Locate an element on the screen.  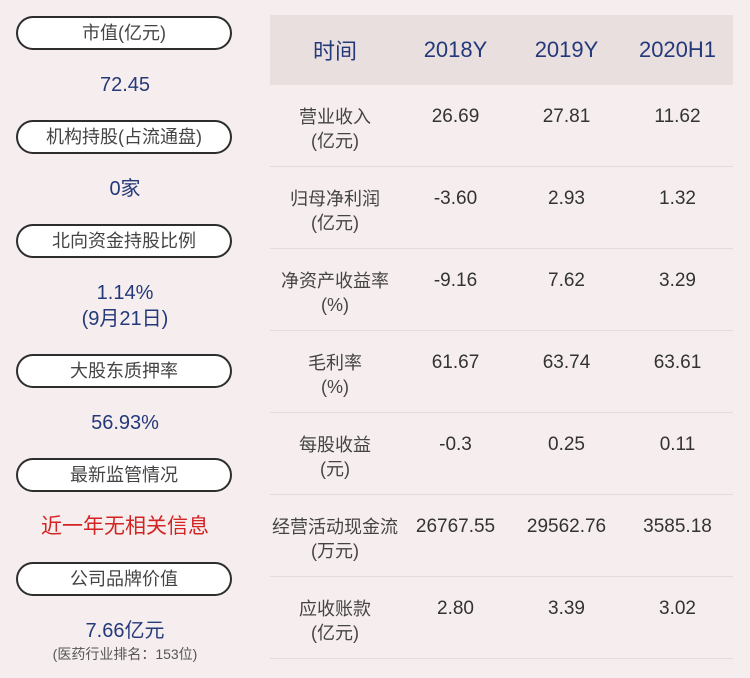
institutional-holding-label: 机构持股(占流通盘) is located at coordinates (124, 137).